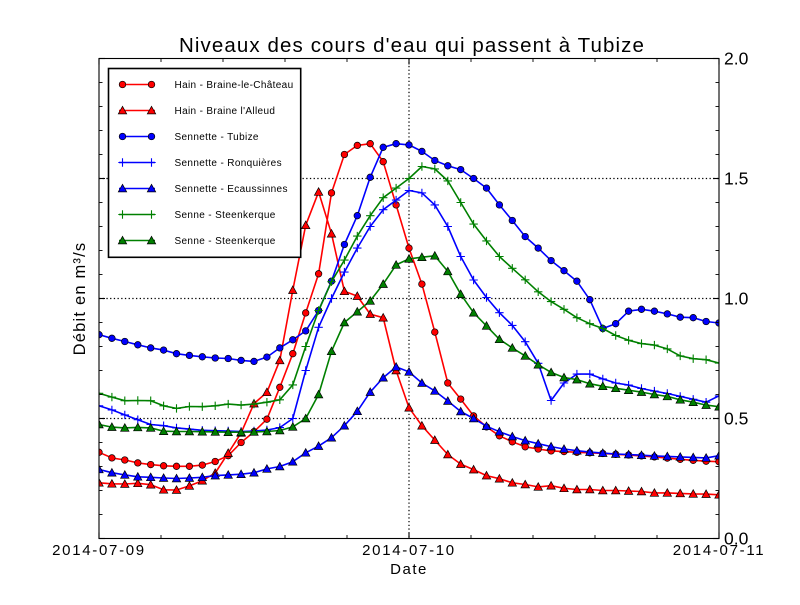 This screenshot has height=605, width=800. What do you see at coordinates (231, 189) in the screenshot?
I see `svg-text: Sennette - Ecaussinnes` at bounding box center [231, 189].